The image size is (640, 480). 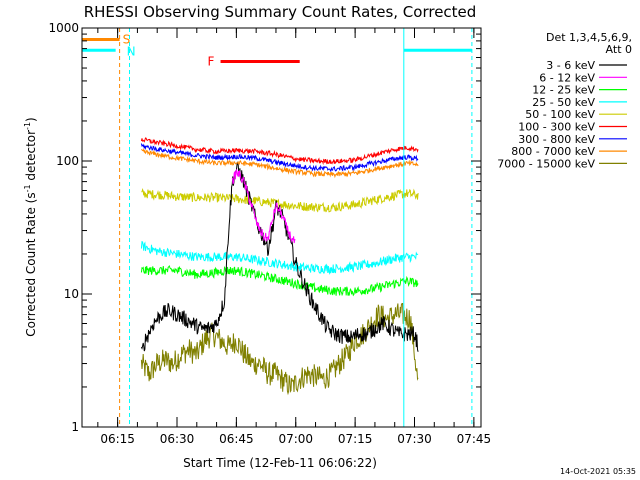 I want to click on x-tick-label: 06:45, so click(x=236, y=439).